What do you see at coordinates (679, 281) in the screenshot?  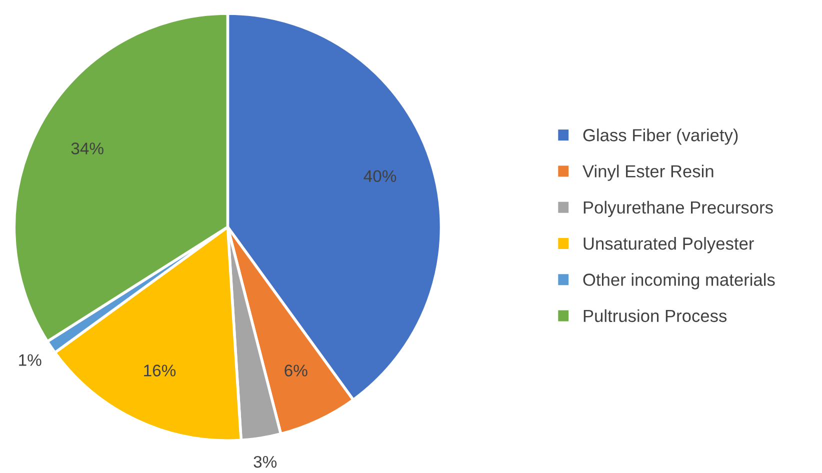 I see `legend-label: Other incoming materials` at bounding box center [679, 281].